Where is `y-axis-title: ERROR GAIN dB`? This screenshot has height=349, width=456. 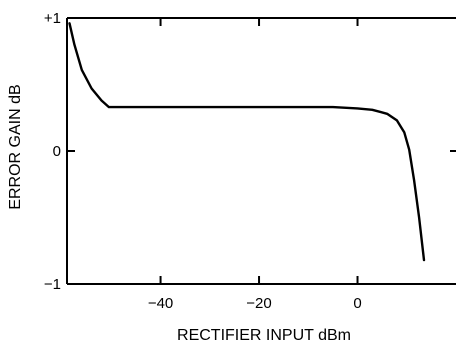 y-axis-title: ERROR GAIN dB is located at coordinates (15, 146).